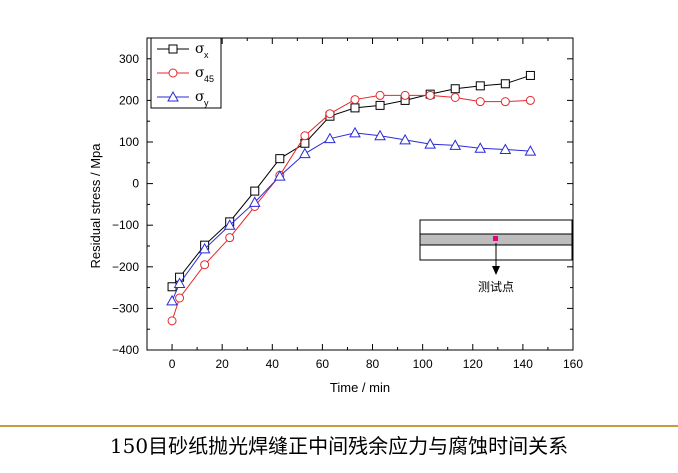 The width and height of the screenshot is (678, 473). Describe the element at coordinates (209, 79) in the screenshot. I see `legend-subscript: 45` at that location.